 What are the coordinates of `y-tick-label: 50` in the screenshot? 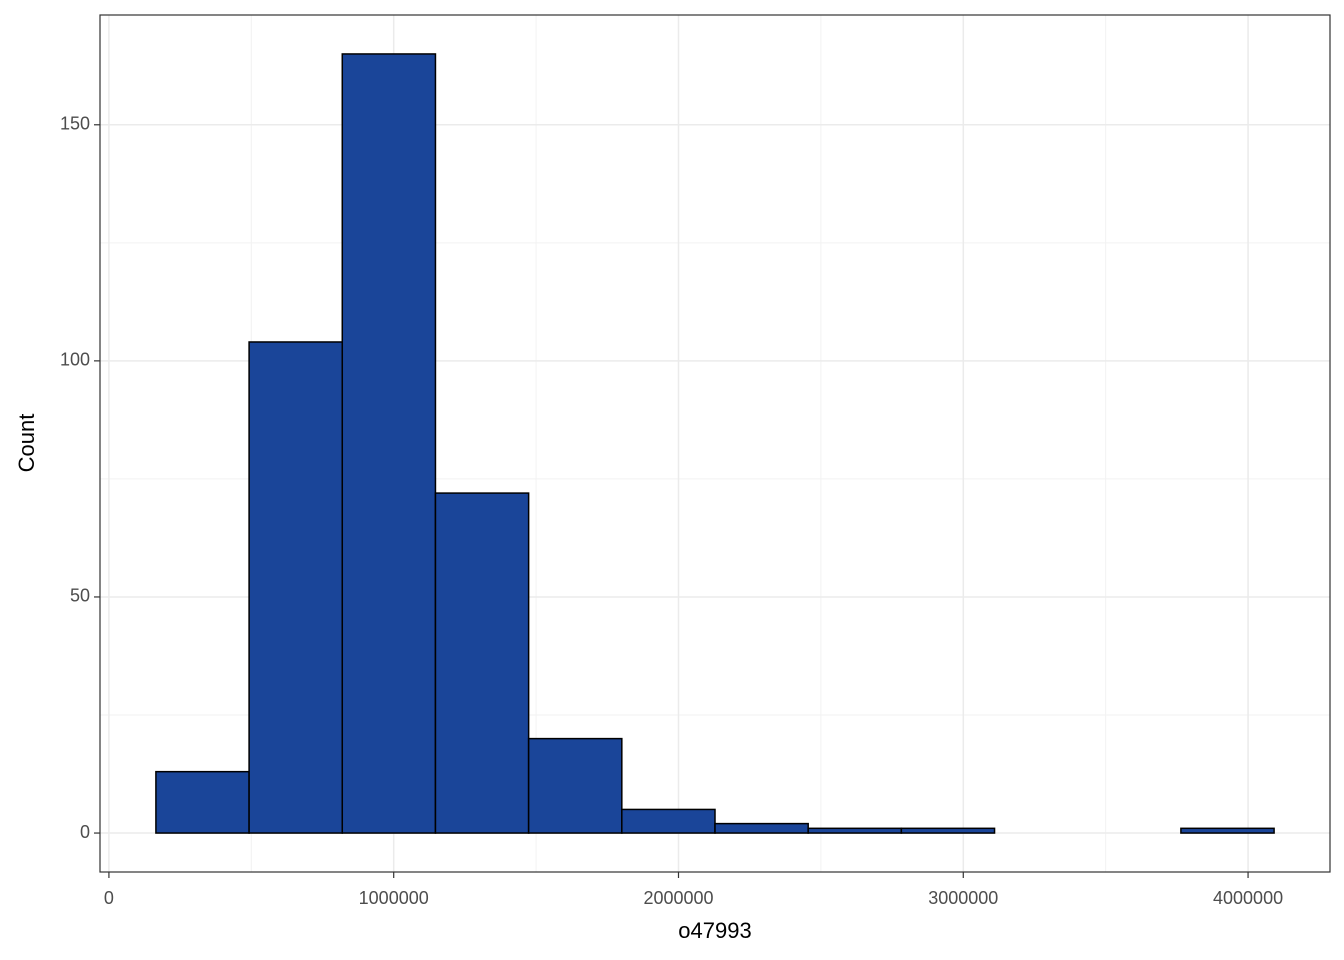 It's located at (80, 596).